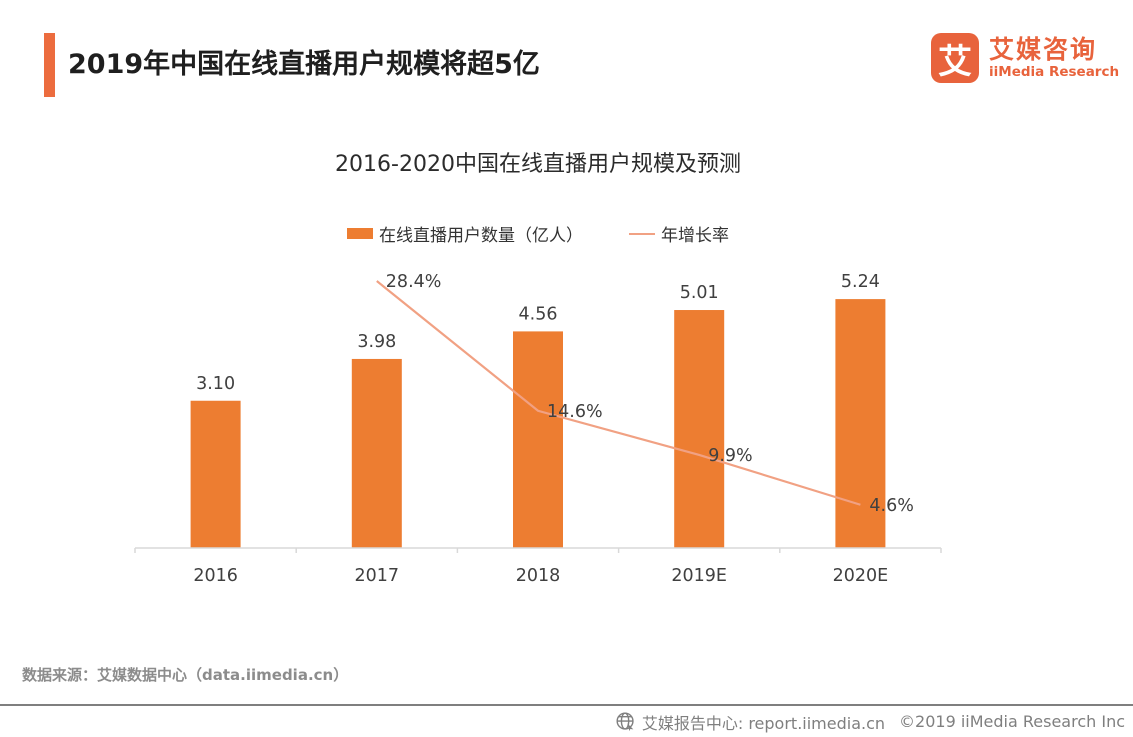 Image resolution: width=1133 pixels, height=737 pixels. Describe the element at coordinates (538, 164) in the screenshot. I see `chart-title: 2016-2020中国在线直播用户规模及预测` at that location.